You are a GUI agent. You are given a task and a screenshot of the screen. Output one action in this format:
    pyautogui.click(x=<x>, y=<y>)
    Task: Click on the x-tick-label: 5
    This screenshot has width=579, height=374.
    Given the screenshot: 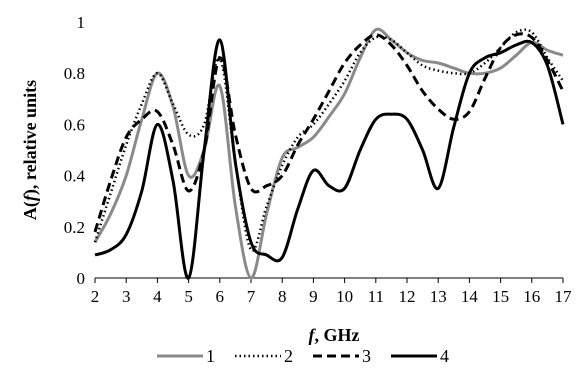 What is the action you would take?
    pyautogui.click(x=188, y=296)
    